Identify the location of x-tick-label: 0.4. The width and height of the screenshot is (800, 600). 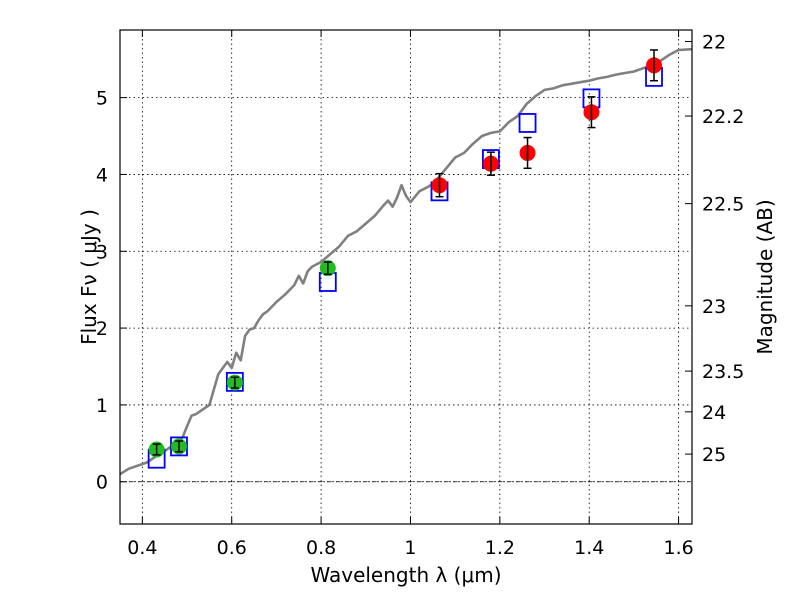
(142, 548).